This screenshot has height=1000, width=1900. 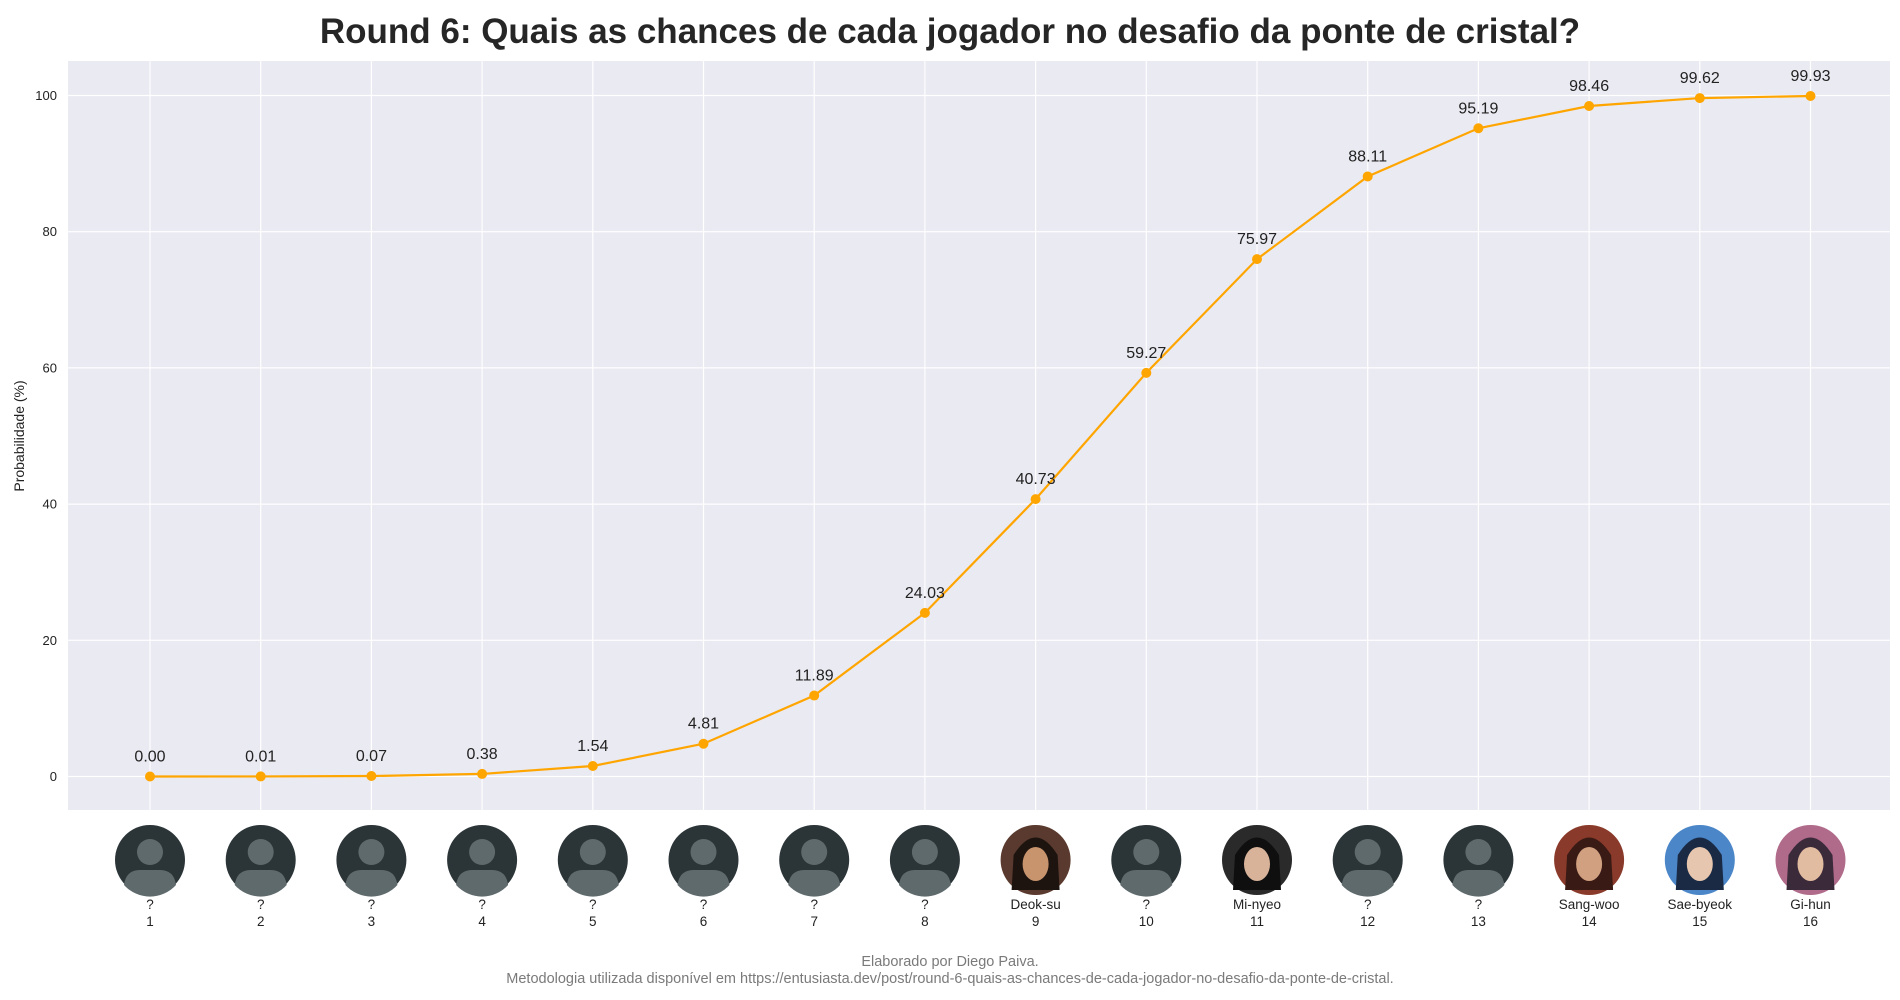 What do you see at coordinates (1699, 877) in the screenshot?
I see `player-15: Sae-byeok 15` at bounding box center [1699, 877].